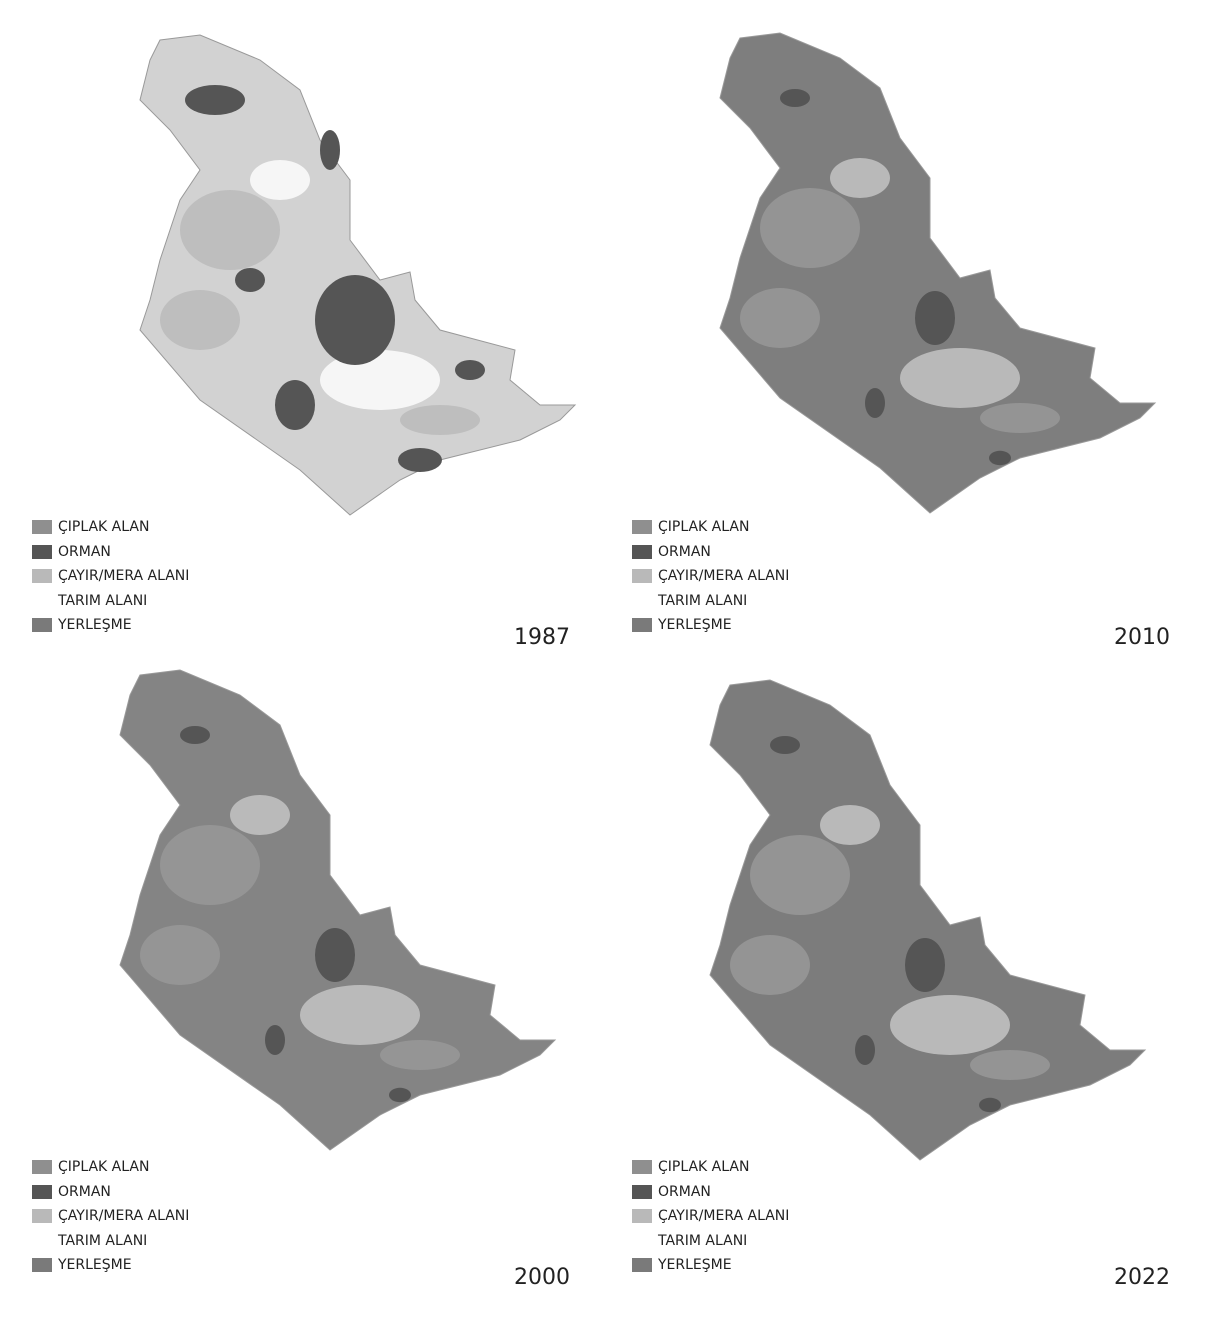 This screenshot has width=1229, height=1327. I want to click on year-label: 1987, so click(542, 637).